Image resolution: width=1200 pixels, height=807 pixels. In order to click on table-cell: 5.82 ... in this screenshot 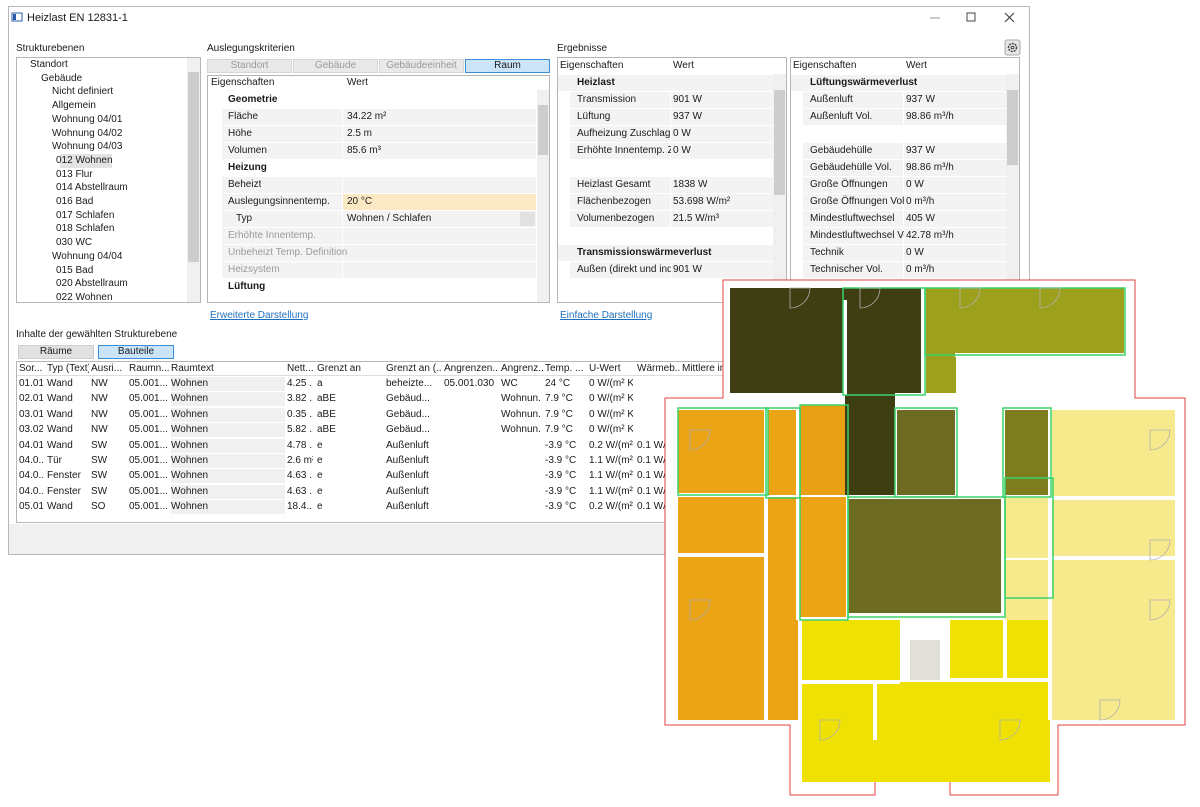, I will do `click(300, 430)`.